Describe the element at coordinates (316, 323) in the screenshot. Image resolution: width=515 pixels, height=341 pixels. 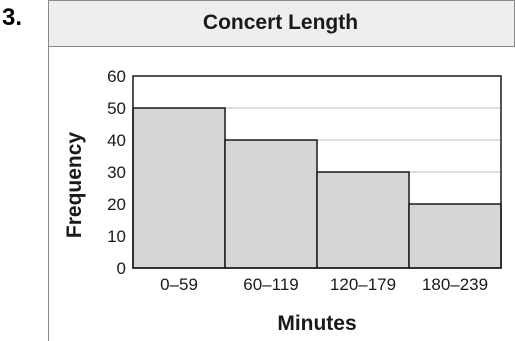
I see `x-axis-label: Minutes` at that location.